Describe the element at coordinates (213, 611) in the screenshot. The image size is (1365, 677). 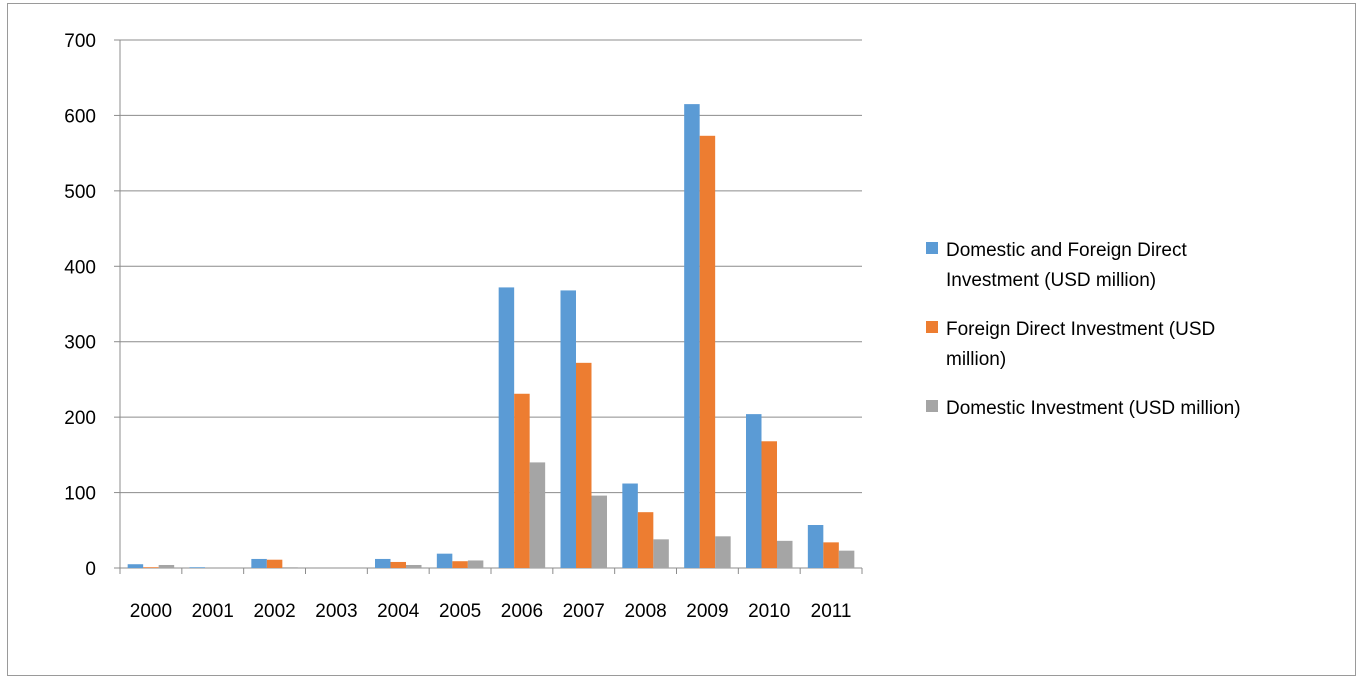
I see `x-tick-label: 2001` at that location.